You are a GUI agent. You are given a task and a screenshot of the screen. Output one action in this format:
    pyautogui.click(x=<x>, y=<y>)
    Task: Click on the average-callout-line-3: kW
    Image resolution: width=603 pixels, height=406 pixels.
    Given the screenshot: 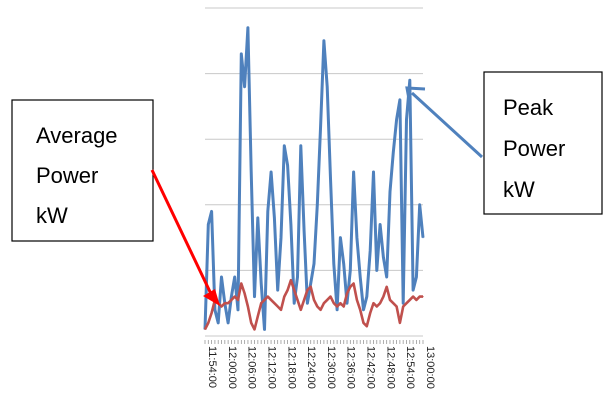 What is the action you would take?
    pyautogui.click(x=52, y=215)
    